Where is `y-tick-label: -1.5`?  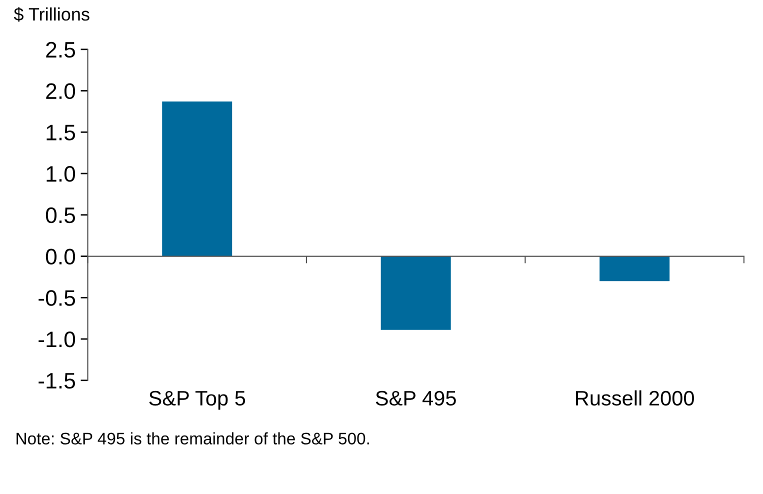 y-tick-label: -1.5 is located at coordinates (57, 381).